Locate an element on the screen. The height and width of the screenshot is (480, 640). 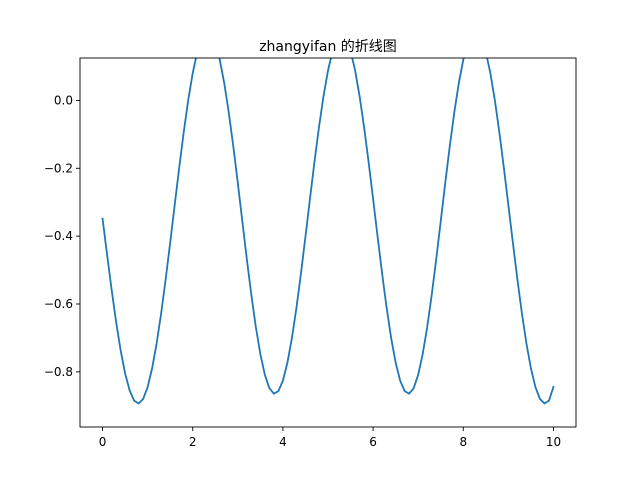
x-tick-label: 0 is located at coordinates (103, 442).